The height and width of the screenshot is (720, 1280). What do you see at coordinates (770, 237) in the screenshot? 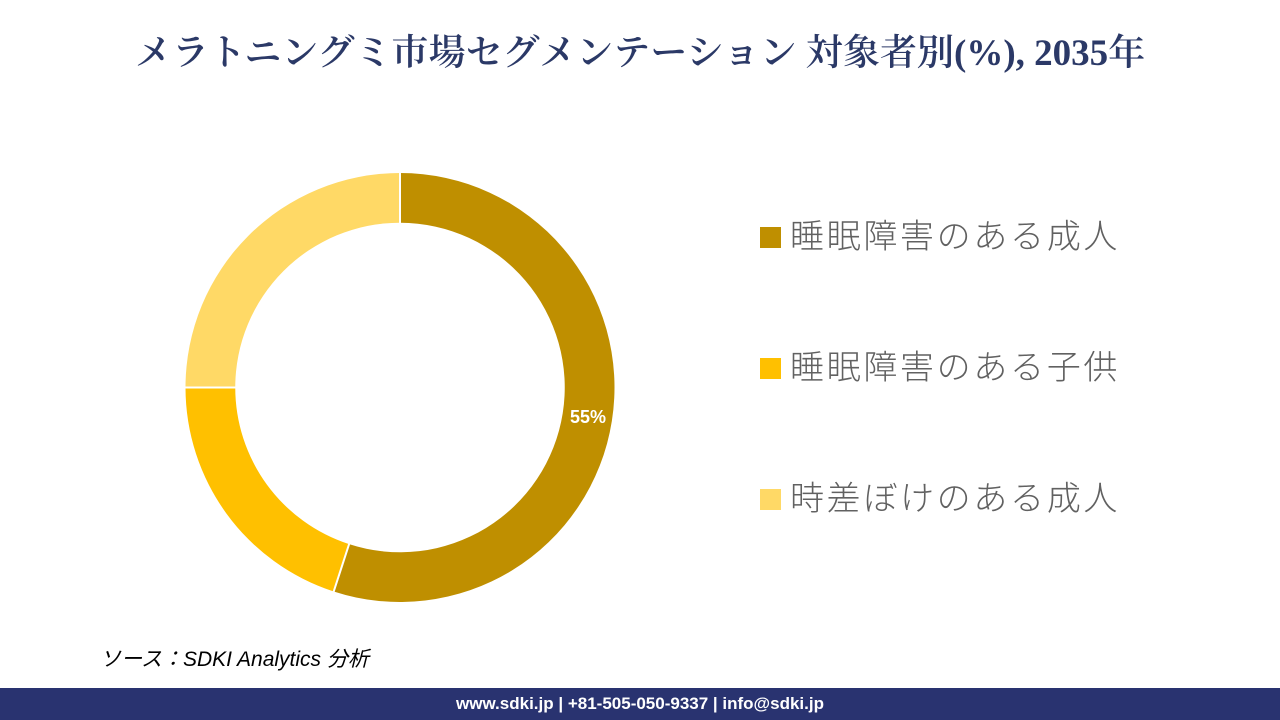
I see `legend-swatch-adults-sleep-disorders` at bounding box center [770, 237].